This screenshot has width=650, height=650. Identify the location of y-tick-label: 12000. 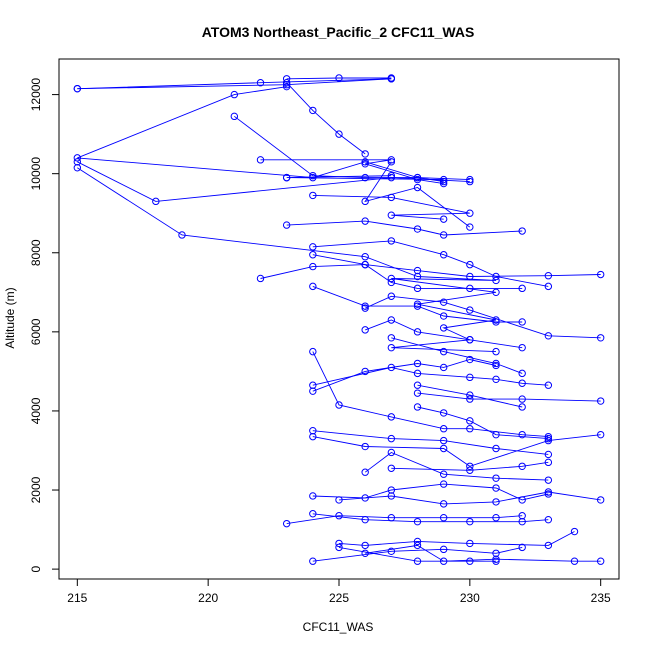
(36, 95).